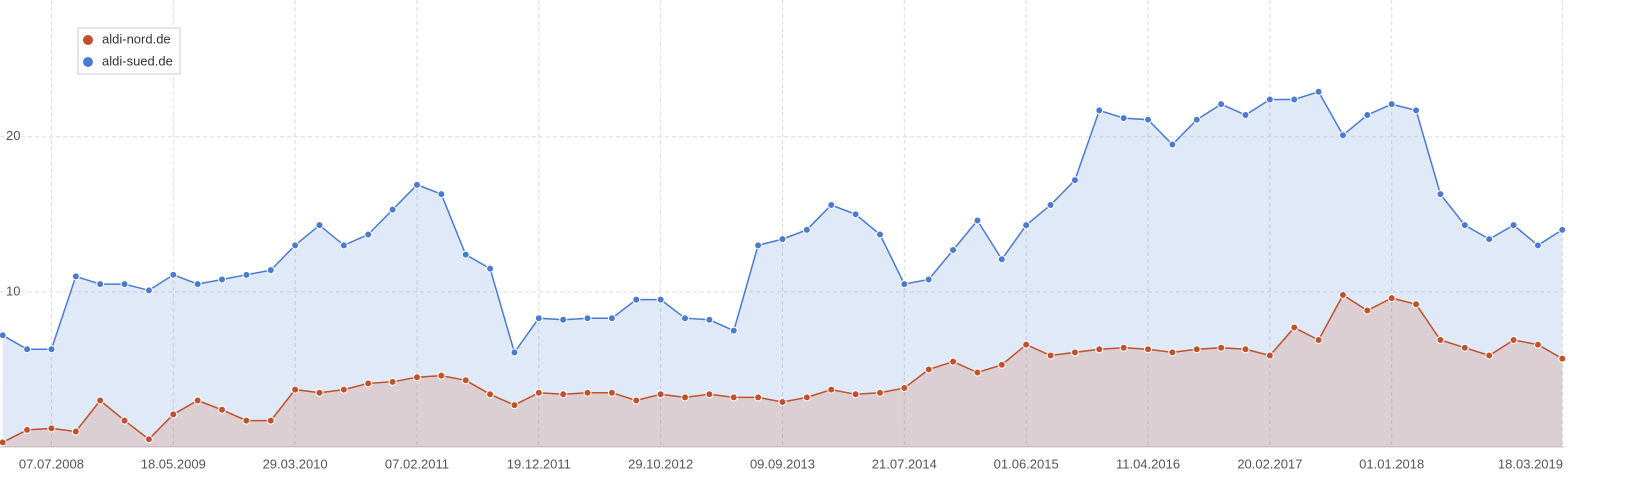  What do you see at coordinates (539, 463) in the screenshot?
I see `x-tick-label: 19.12.2011` at bounding box center [539, 463].